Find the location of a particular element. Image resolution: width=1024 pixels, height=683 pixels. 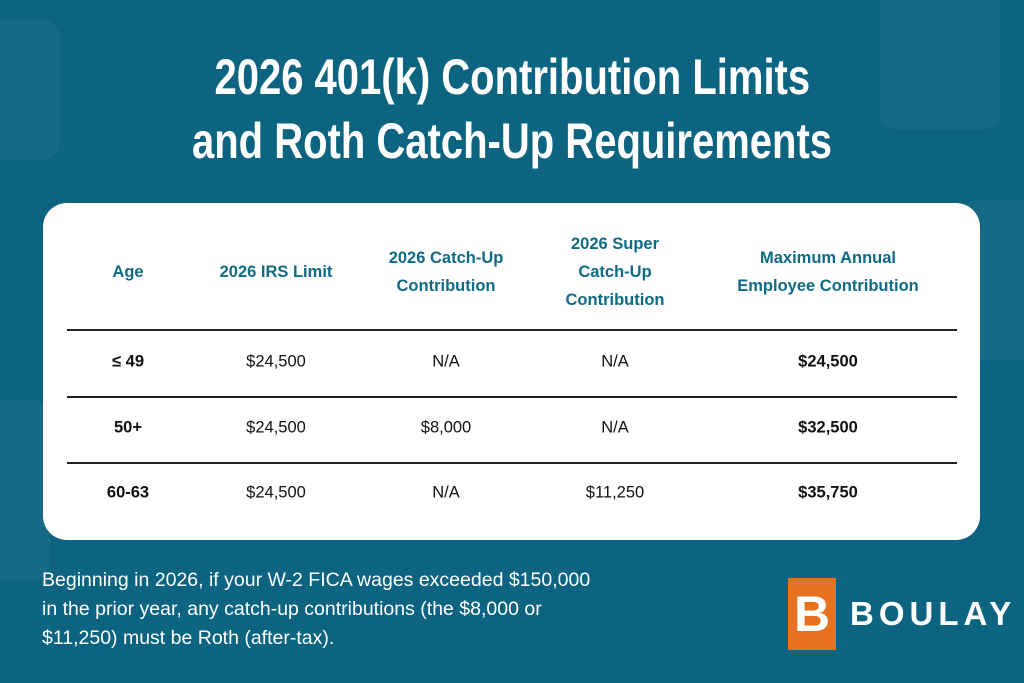

title-line-1: 2026 401(k) Contribution Limits is located at coordinates (512, 77).